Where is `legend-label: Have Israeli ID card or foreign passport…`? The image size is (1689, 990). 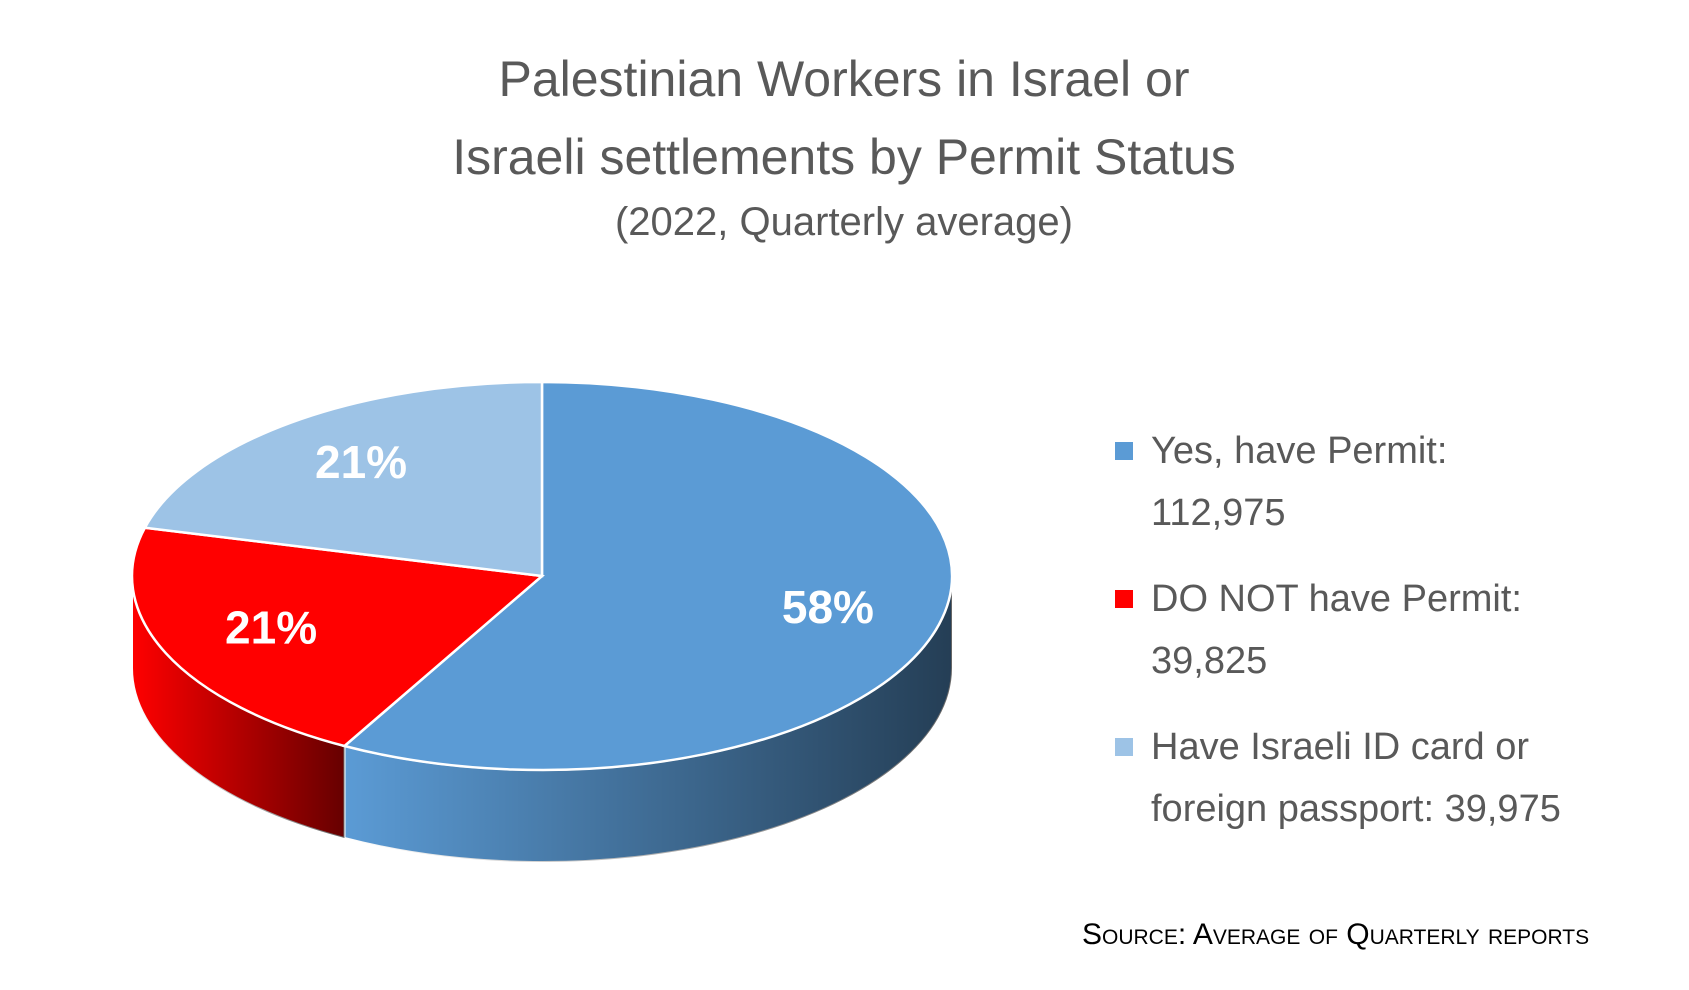 legend-label: Have Israeli ID card or foreign passport… is located at coordinates (1356, 778).